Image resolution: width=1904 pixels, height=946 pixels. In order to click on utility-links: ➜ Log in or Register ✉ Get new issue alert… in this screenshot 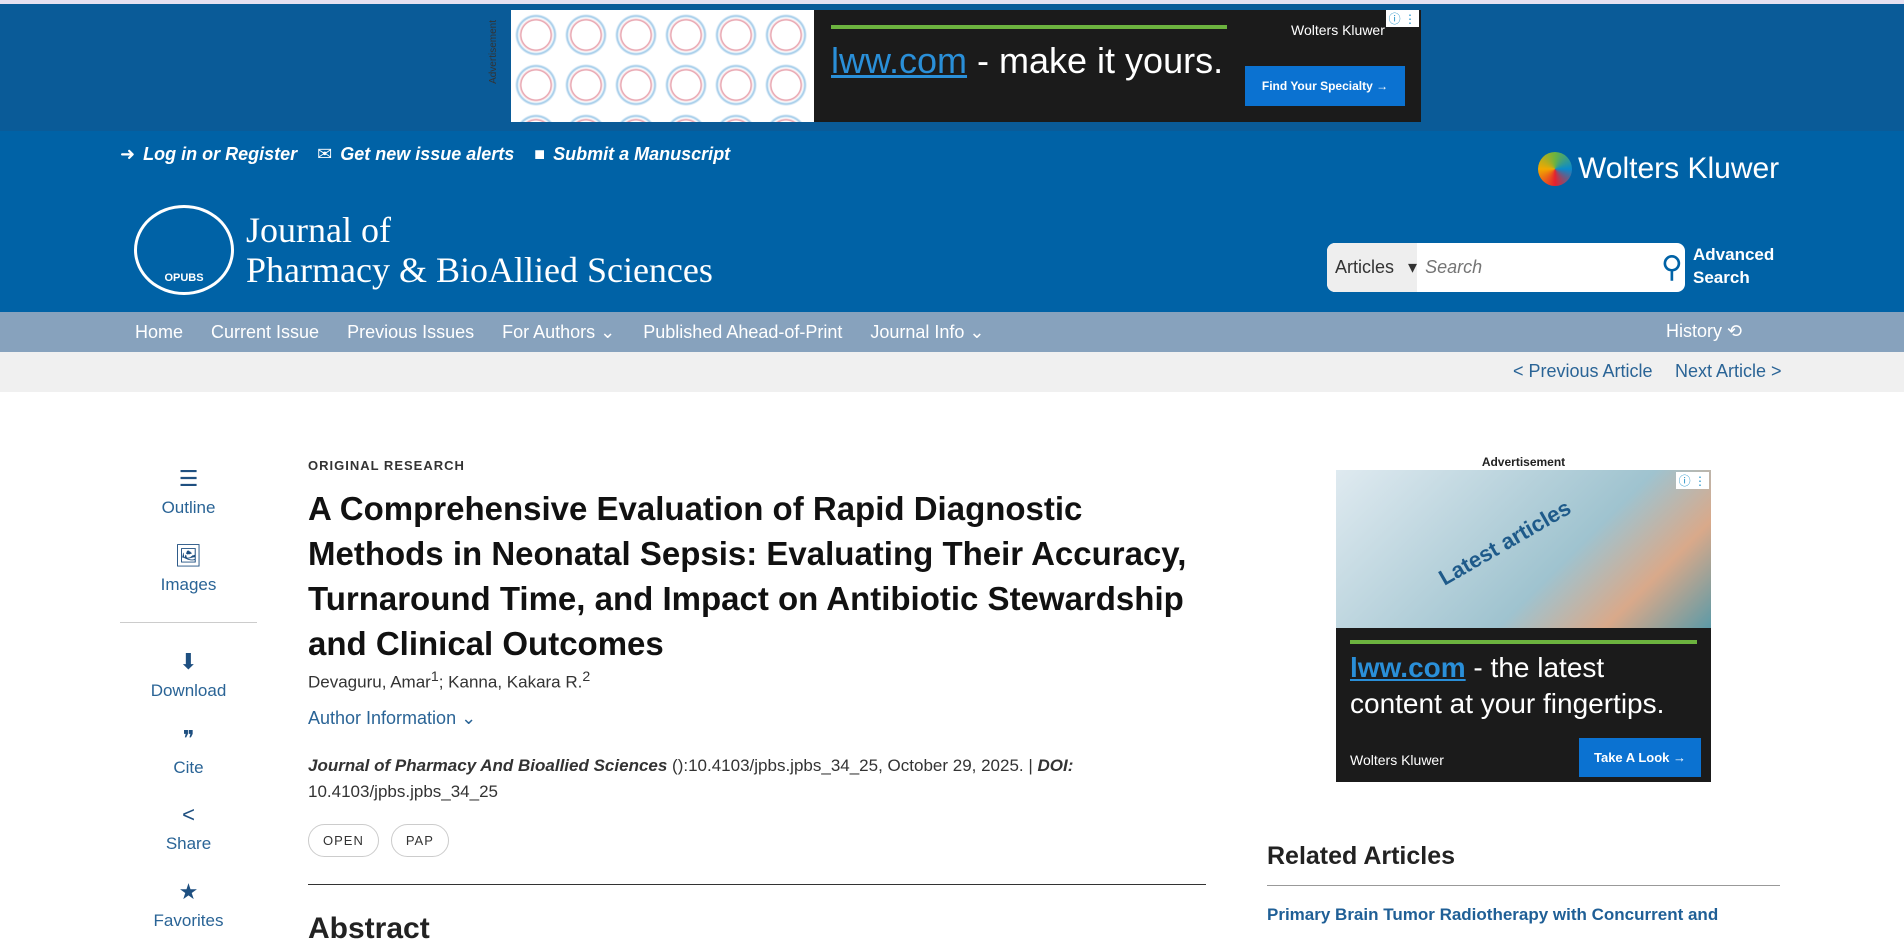, I will do `click(425, 154)`.